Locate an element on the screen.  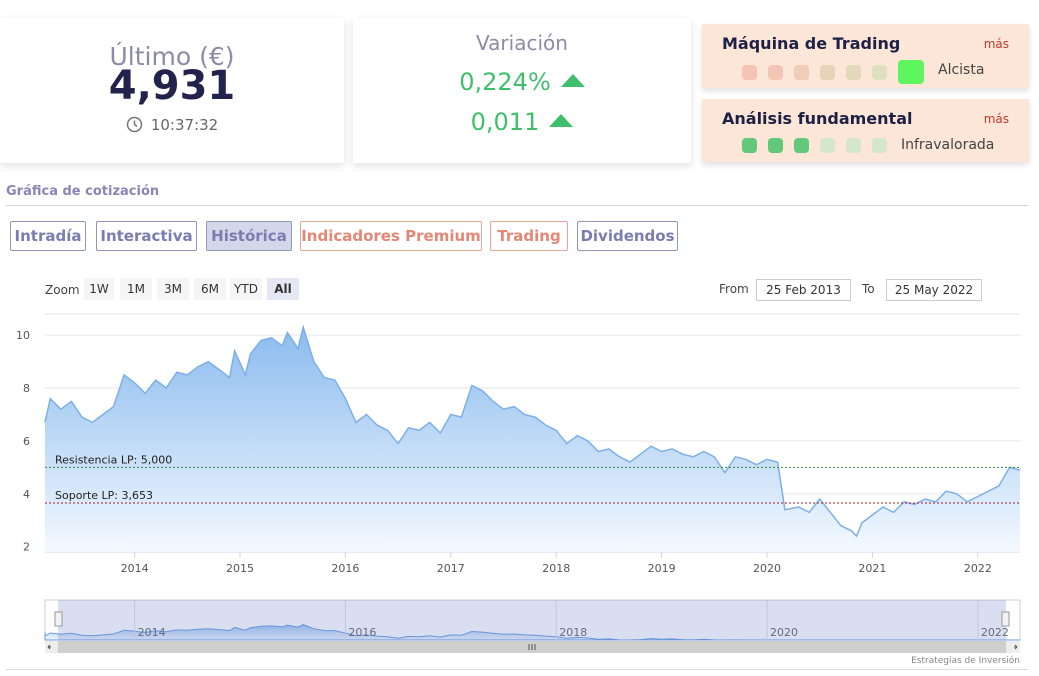
variation-card: Variación 0,224% 0,011 is located at coordinates (522, 90).